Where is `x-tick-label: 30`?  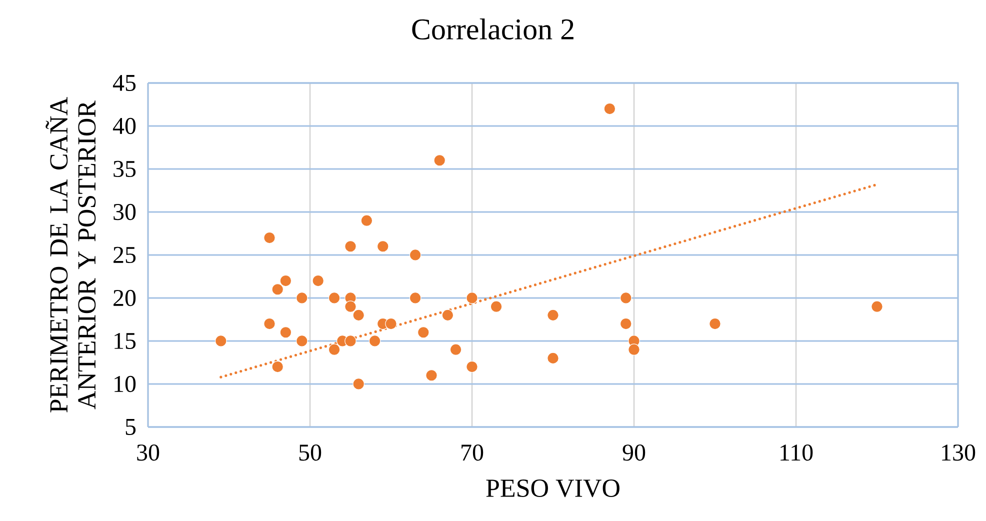
x-tick-label: 30 is located at coordinates (148, 452).